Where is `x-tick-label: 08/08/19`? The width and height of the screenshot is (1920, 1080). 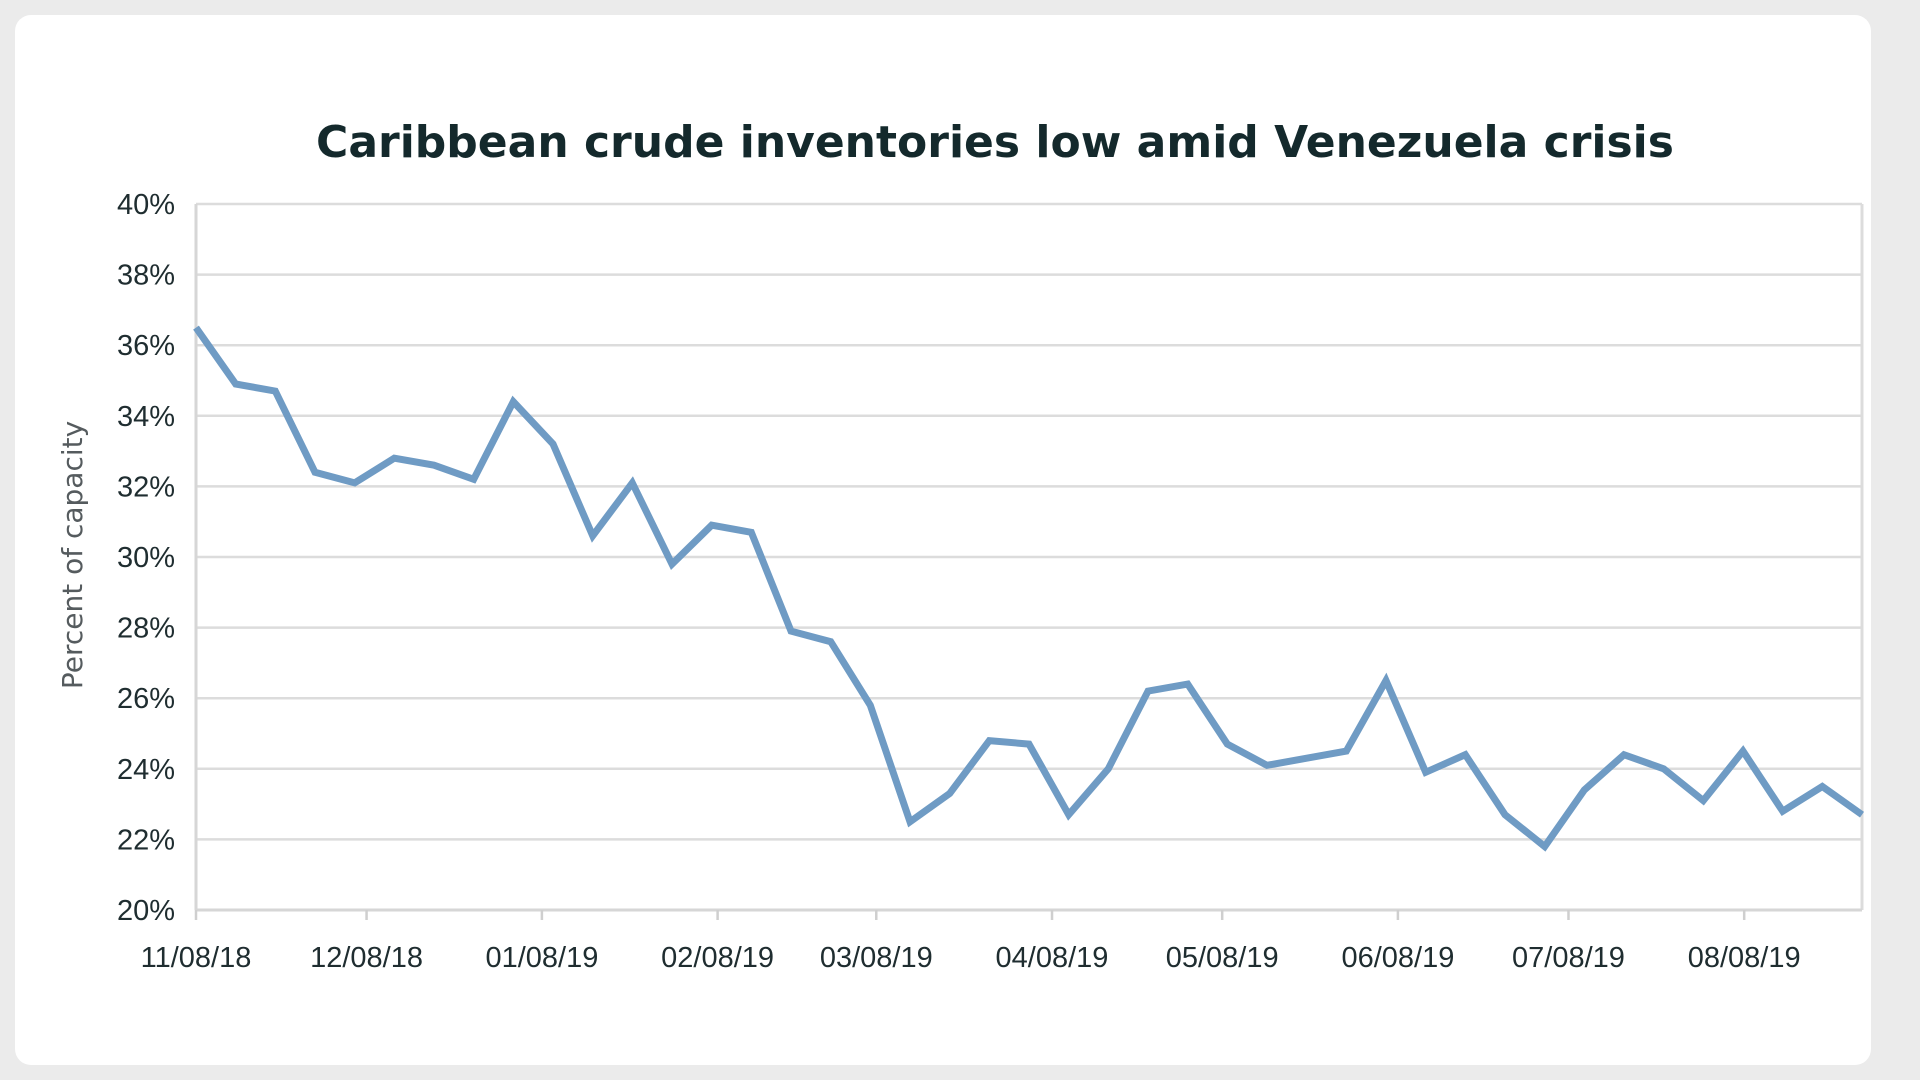 x-tick-label: 08/08/19 is located at coordinates (1744, 958).